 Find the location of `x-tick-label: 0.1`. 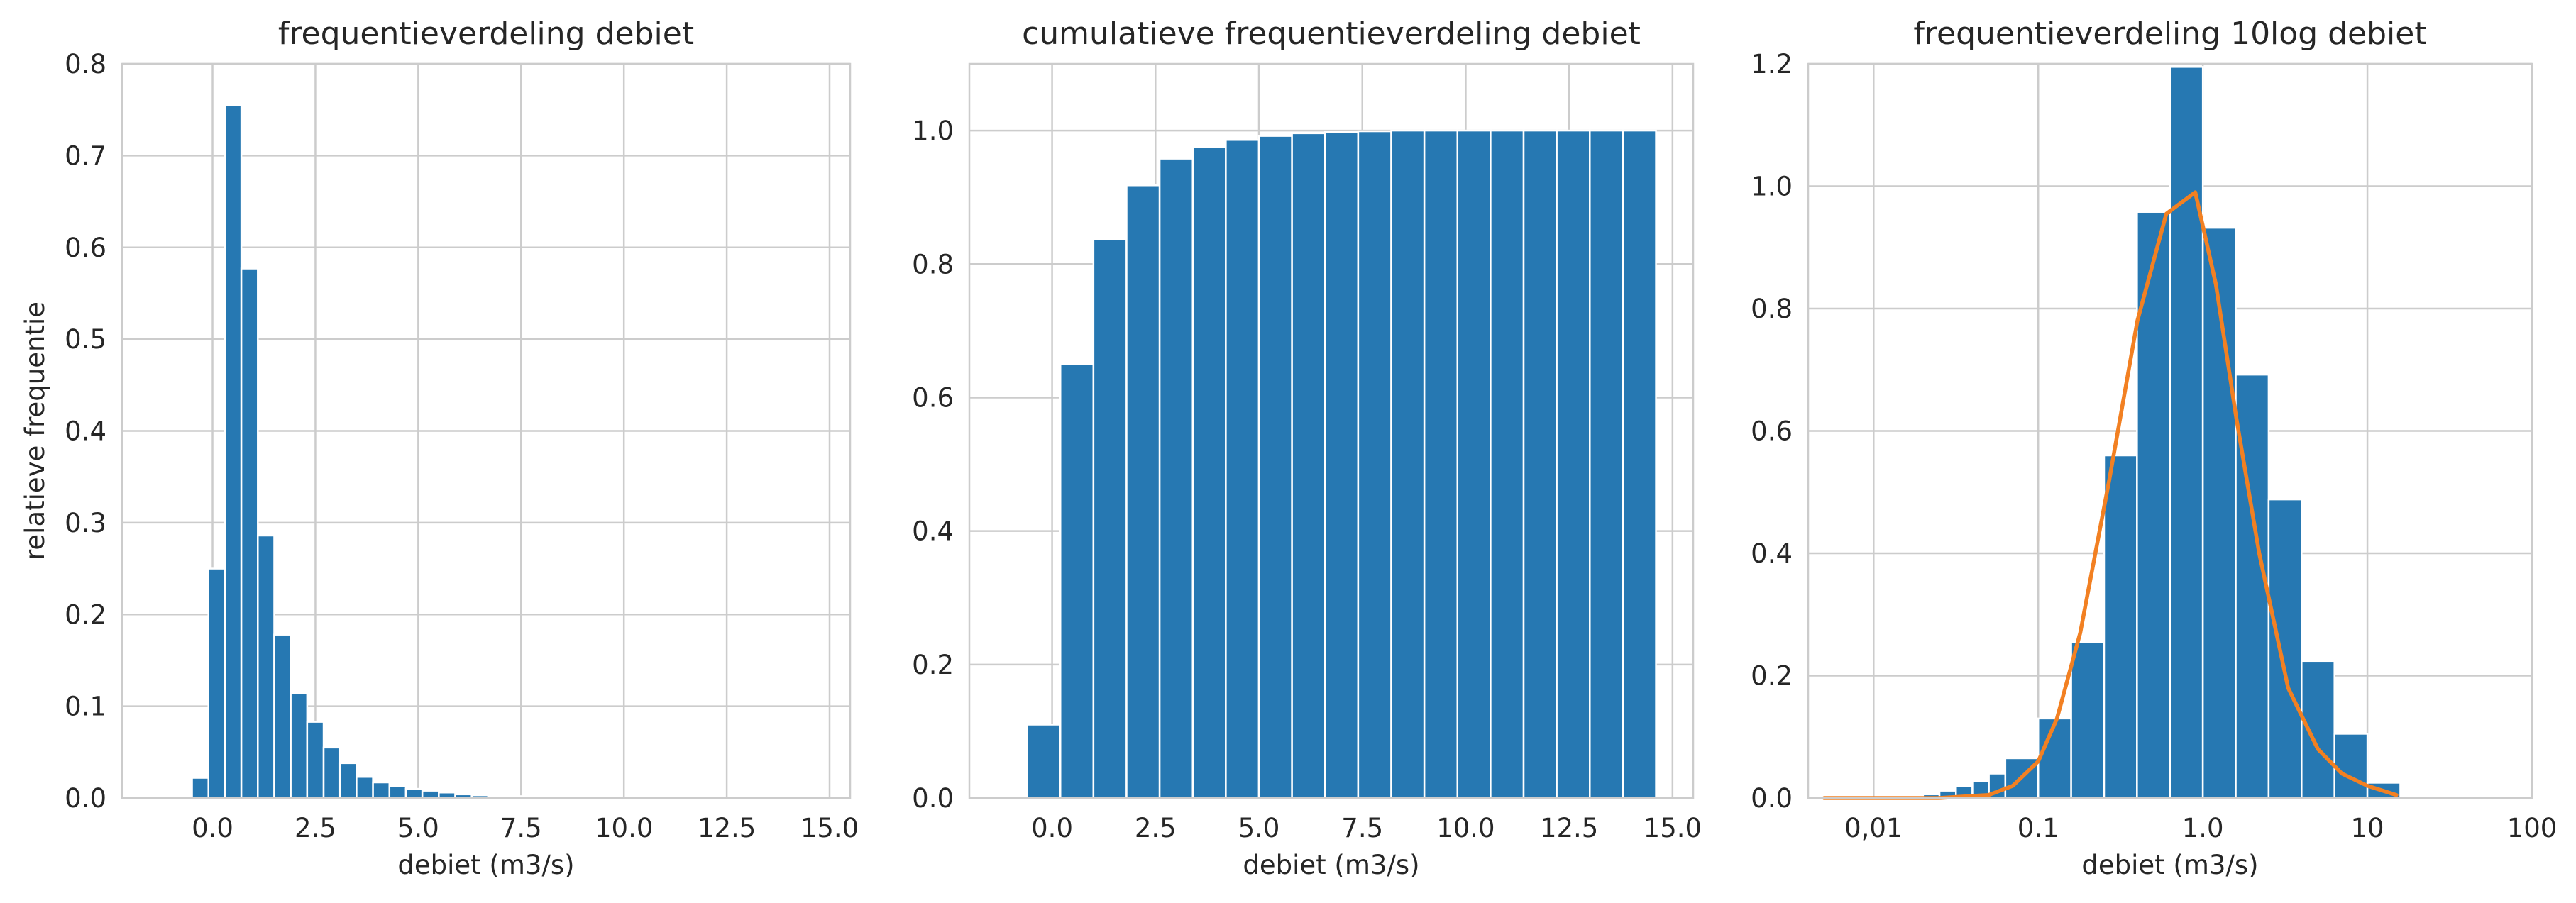

x-tick-label: 0.1 is located at coordinates (2038, 828).